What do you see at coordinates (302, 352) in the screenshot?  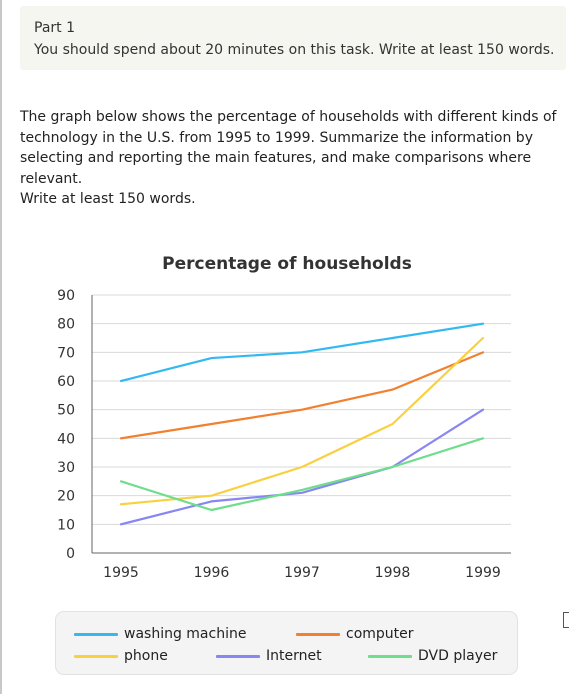 I see `series-line-washing-machine` at bounding box center [302, 352].